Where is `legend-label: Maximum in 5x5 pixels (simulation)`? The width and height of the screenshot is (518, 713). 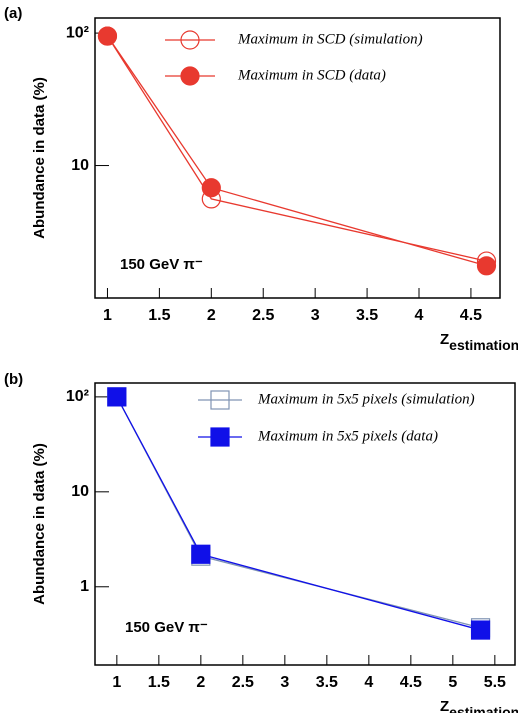
legend-label: Maximum in 5x5 pixels (simulation) is located at coordinates (366, 399).